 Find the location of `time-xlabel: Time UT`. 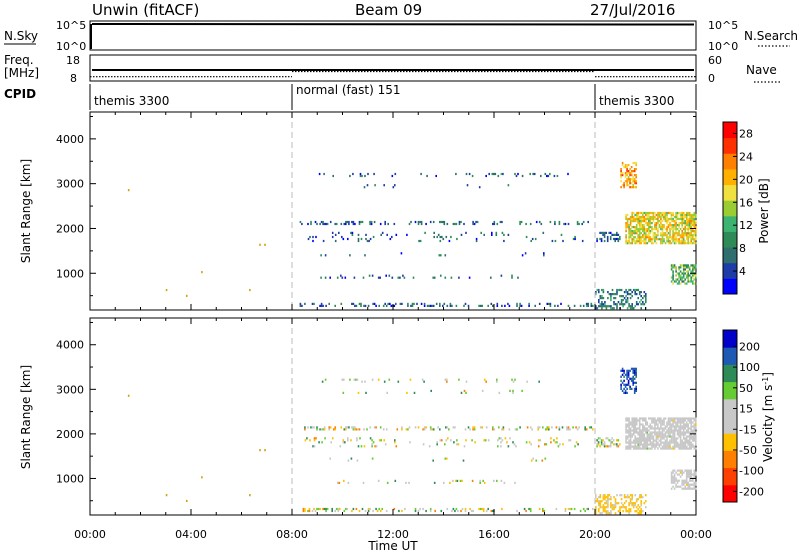

time-xlabel: Time UT is located at coordinates (392, 546).